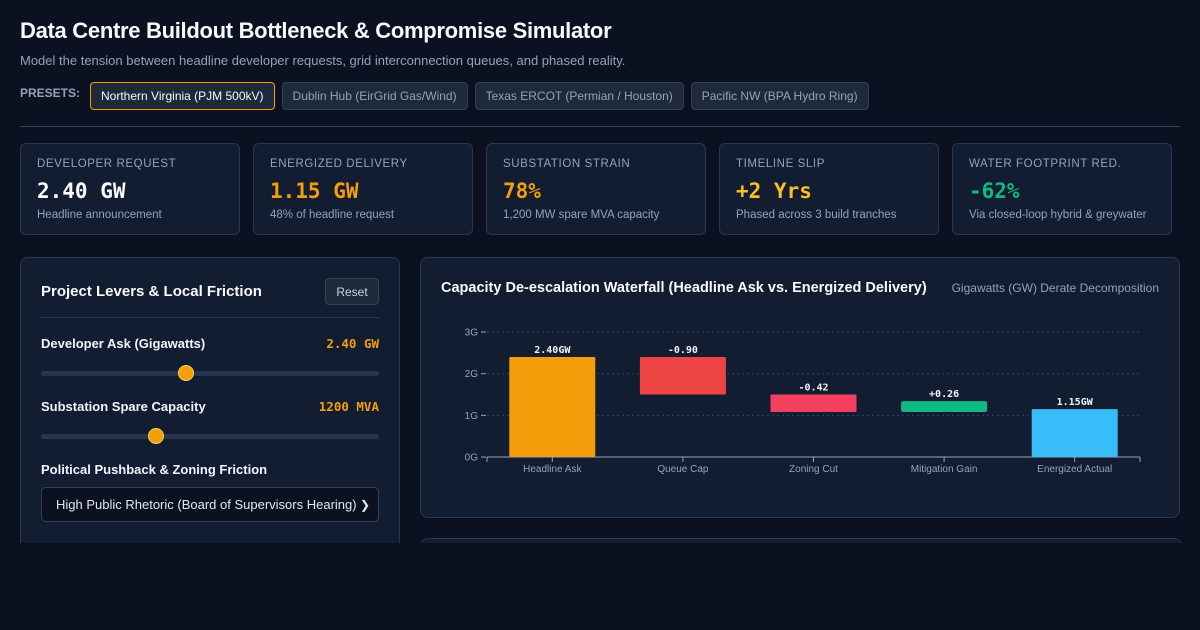 This screenshot has width=1200, height=630. Describe the element at coordinates (683, 469) in the screenshot. I see `x-tick-label: Queue Cap` at that location.